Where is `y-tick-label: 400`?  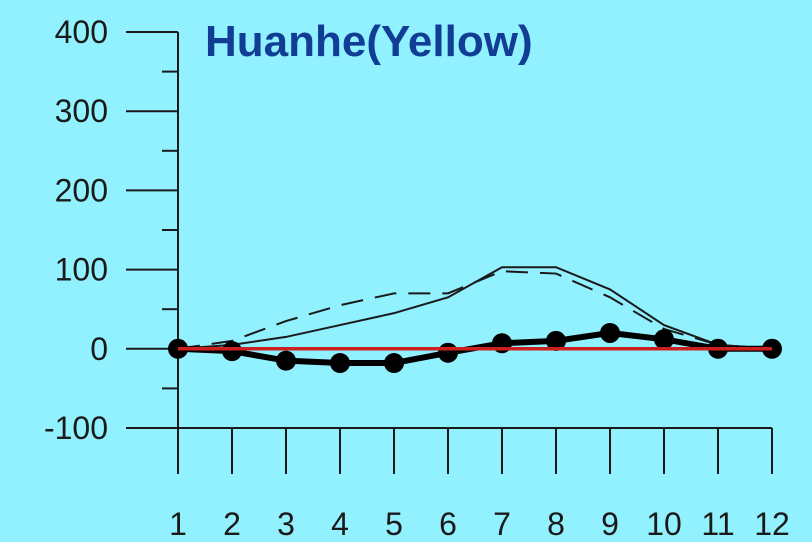
y-tick-label: 400 is located at coordinates (81, 32).